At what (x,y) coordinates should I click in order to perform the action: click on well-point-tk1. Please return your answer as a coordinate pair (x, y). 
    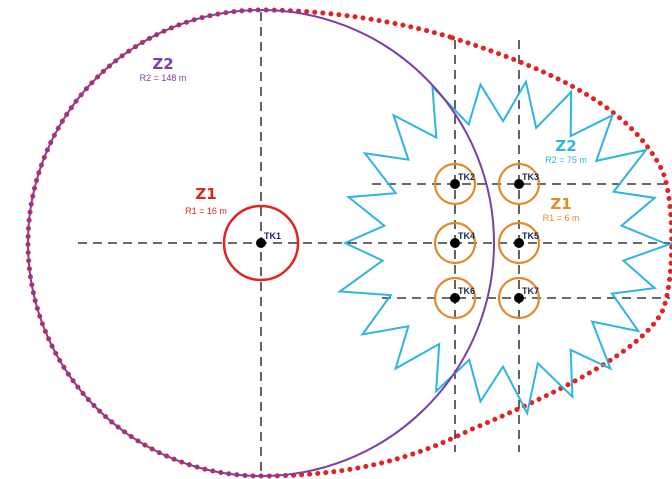
    Looking at the image, I should click on (261, 243).